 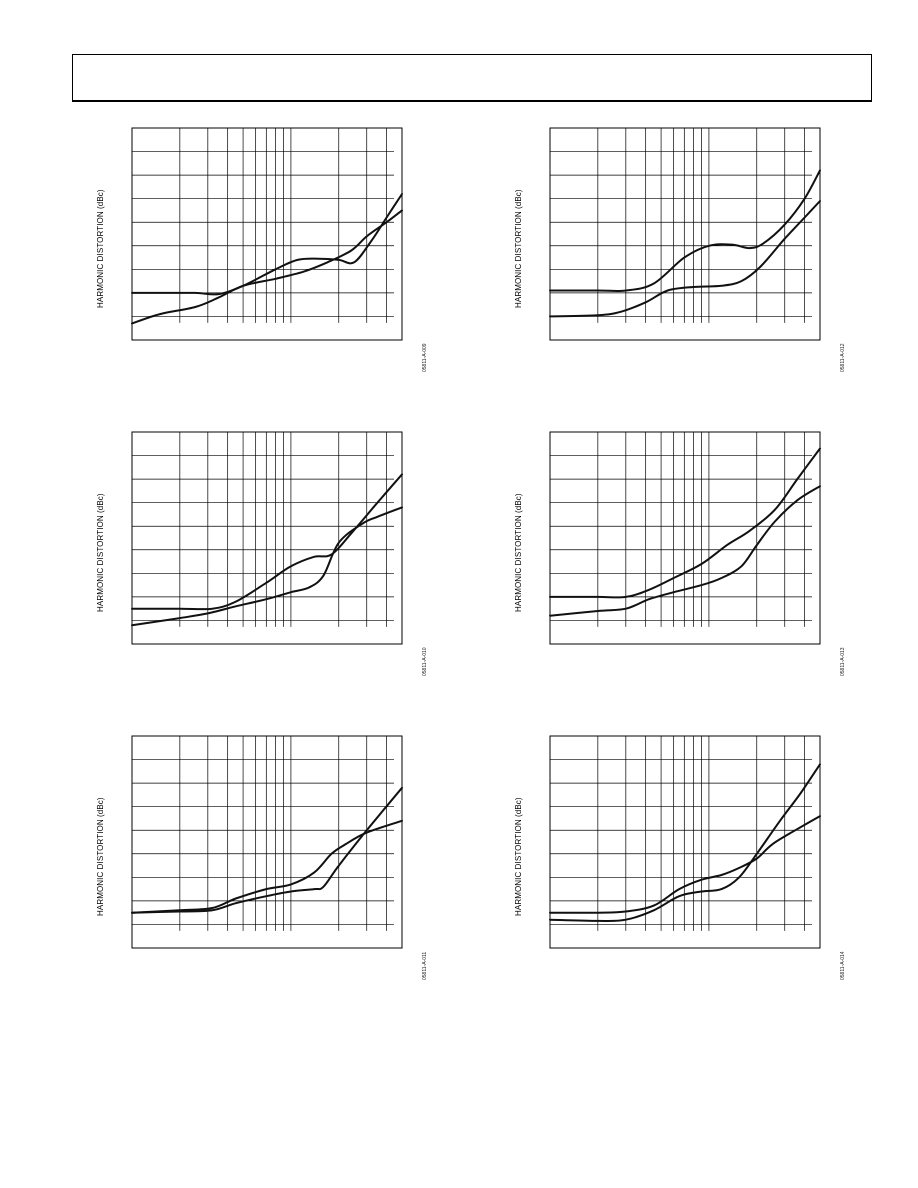 I want to click on chart-2: HARMONIC DISTORTION (dBc) 05811-A-012, so click(x=686, y=260).